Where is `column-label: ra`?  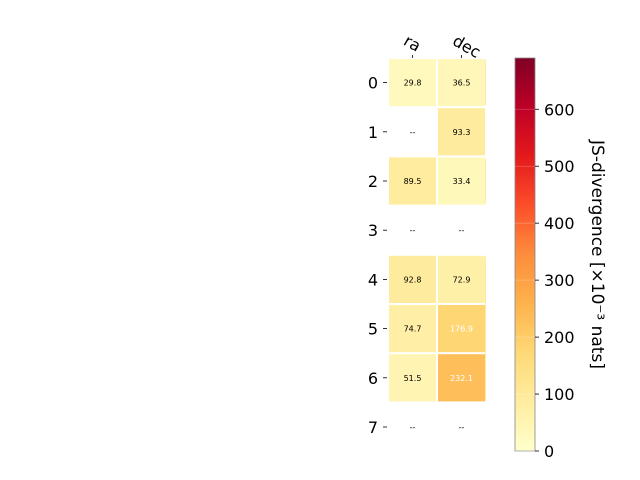
column-label: ra is located at coordinates (413, 43).